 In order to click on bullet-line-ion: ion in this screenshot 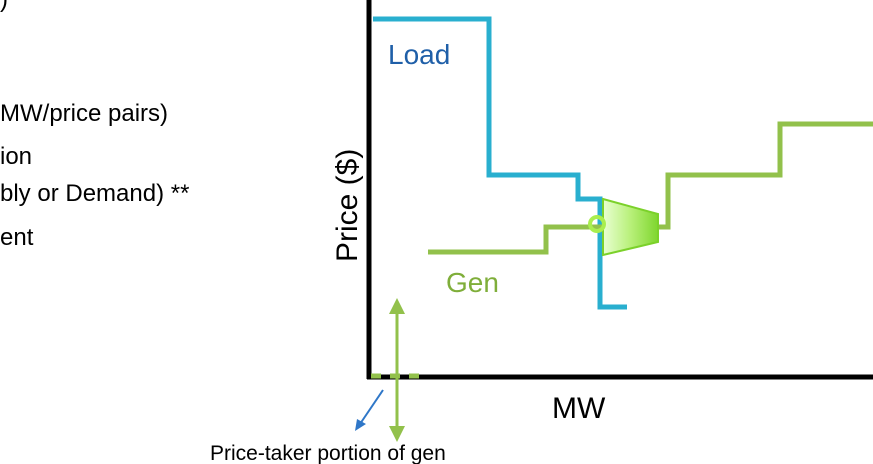, I will do `click(16, 156)`.